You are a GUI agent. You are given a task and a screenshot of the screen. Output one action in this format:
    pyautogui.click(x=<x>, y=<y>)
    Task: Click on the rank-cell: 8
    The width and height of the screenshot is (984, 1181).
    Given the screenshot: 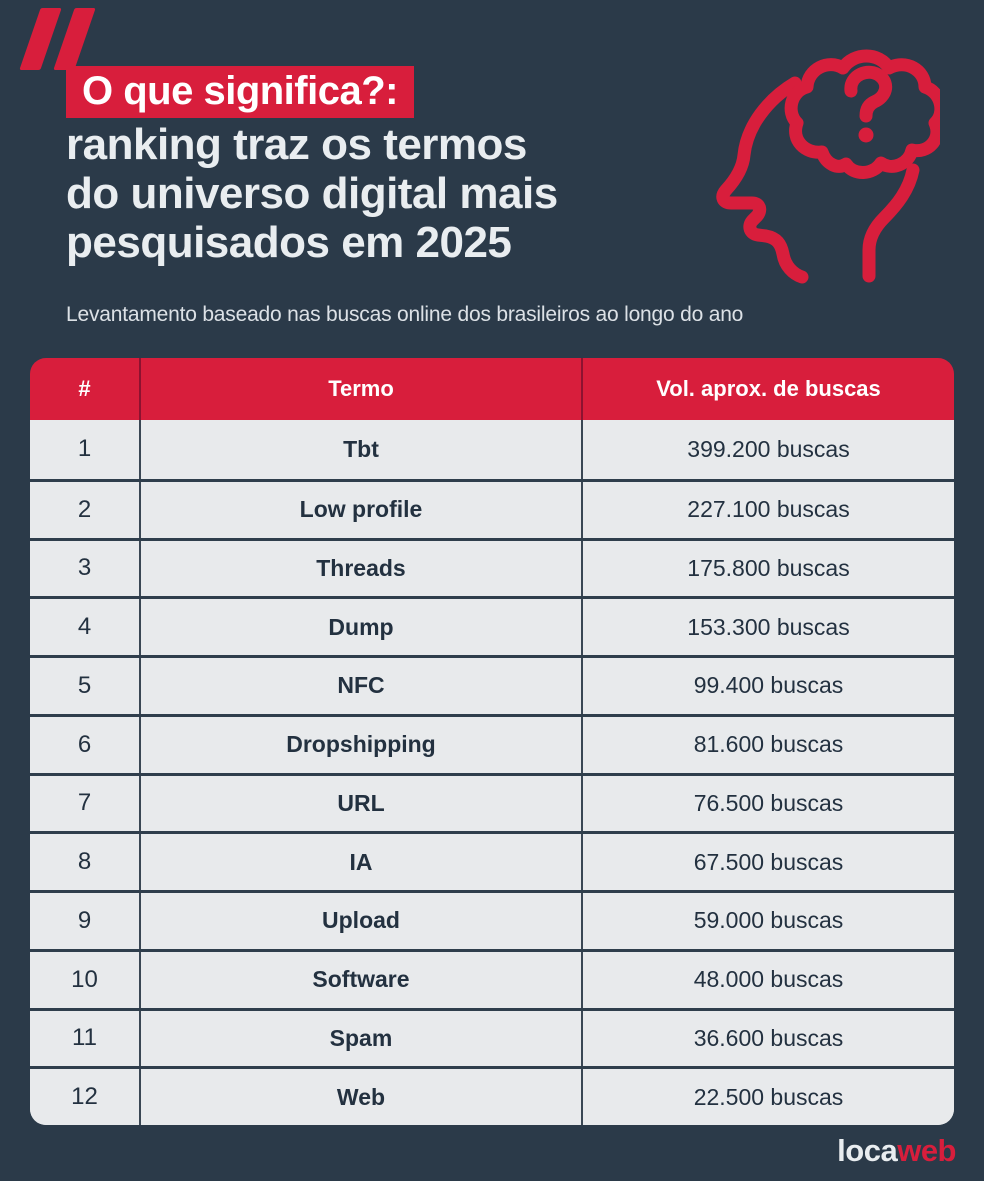 What is the action you would take?
    pyautogui.click(x=85, y=862)
    